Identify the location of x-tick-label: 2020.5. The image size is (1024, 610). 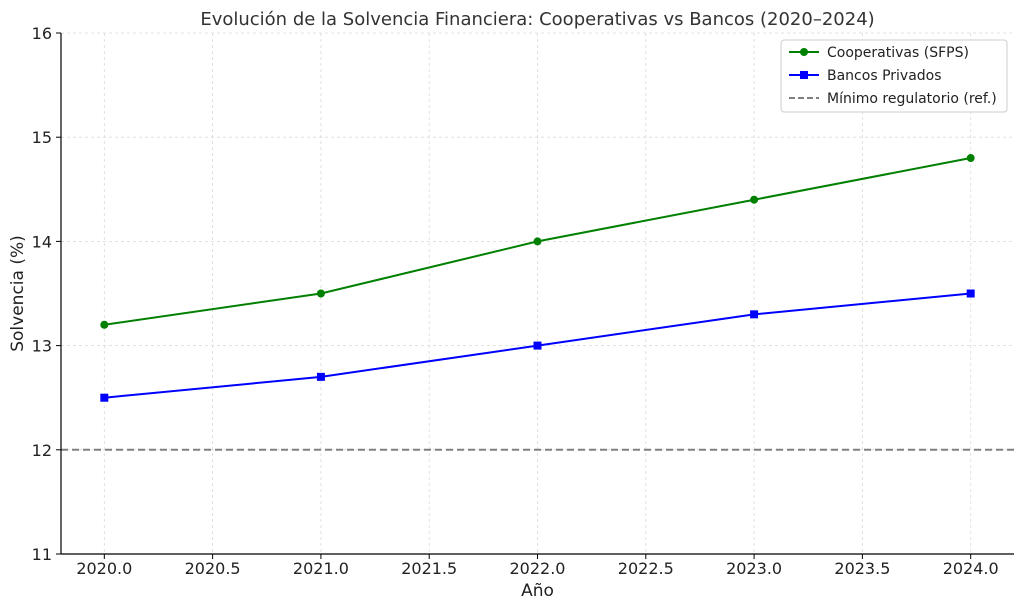
(213, 568).